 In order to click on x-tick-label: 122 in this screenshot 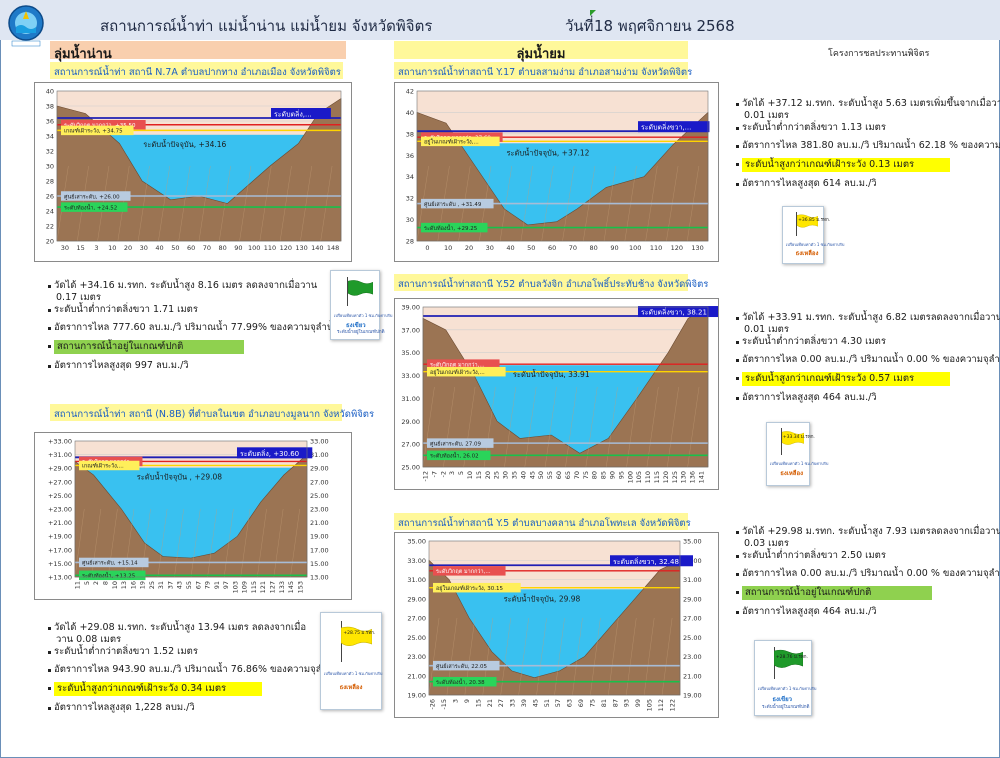, I will do `click(672, 705)`.